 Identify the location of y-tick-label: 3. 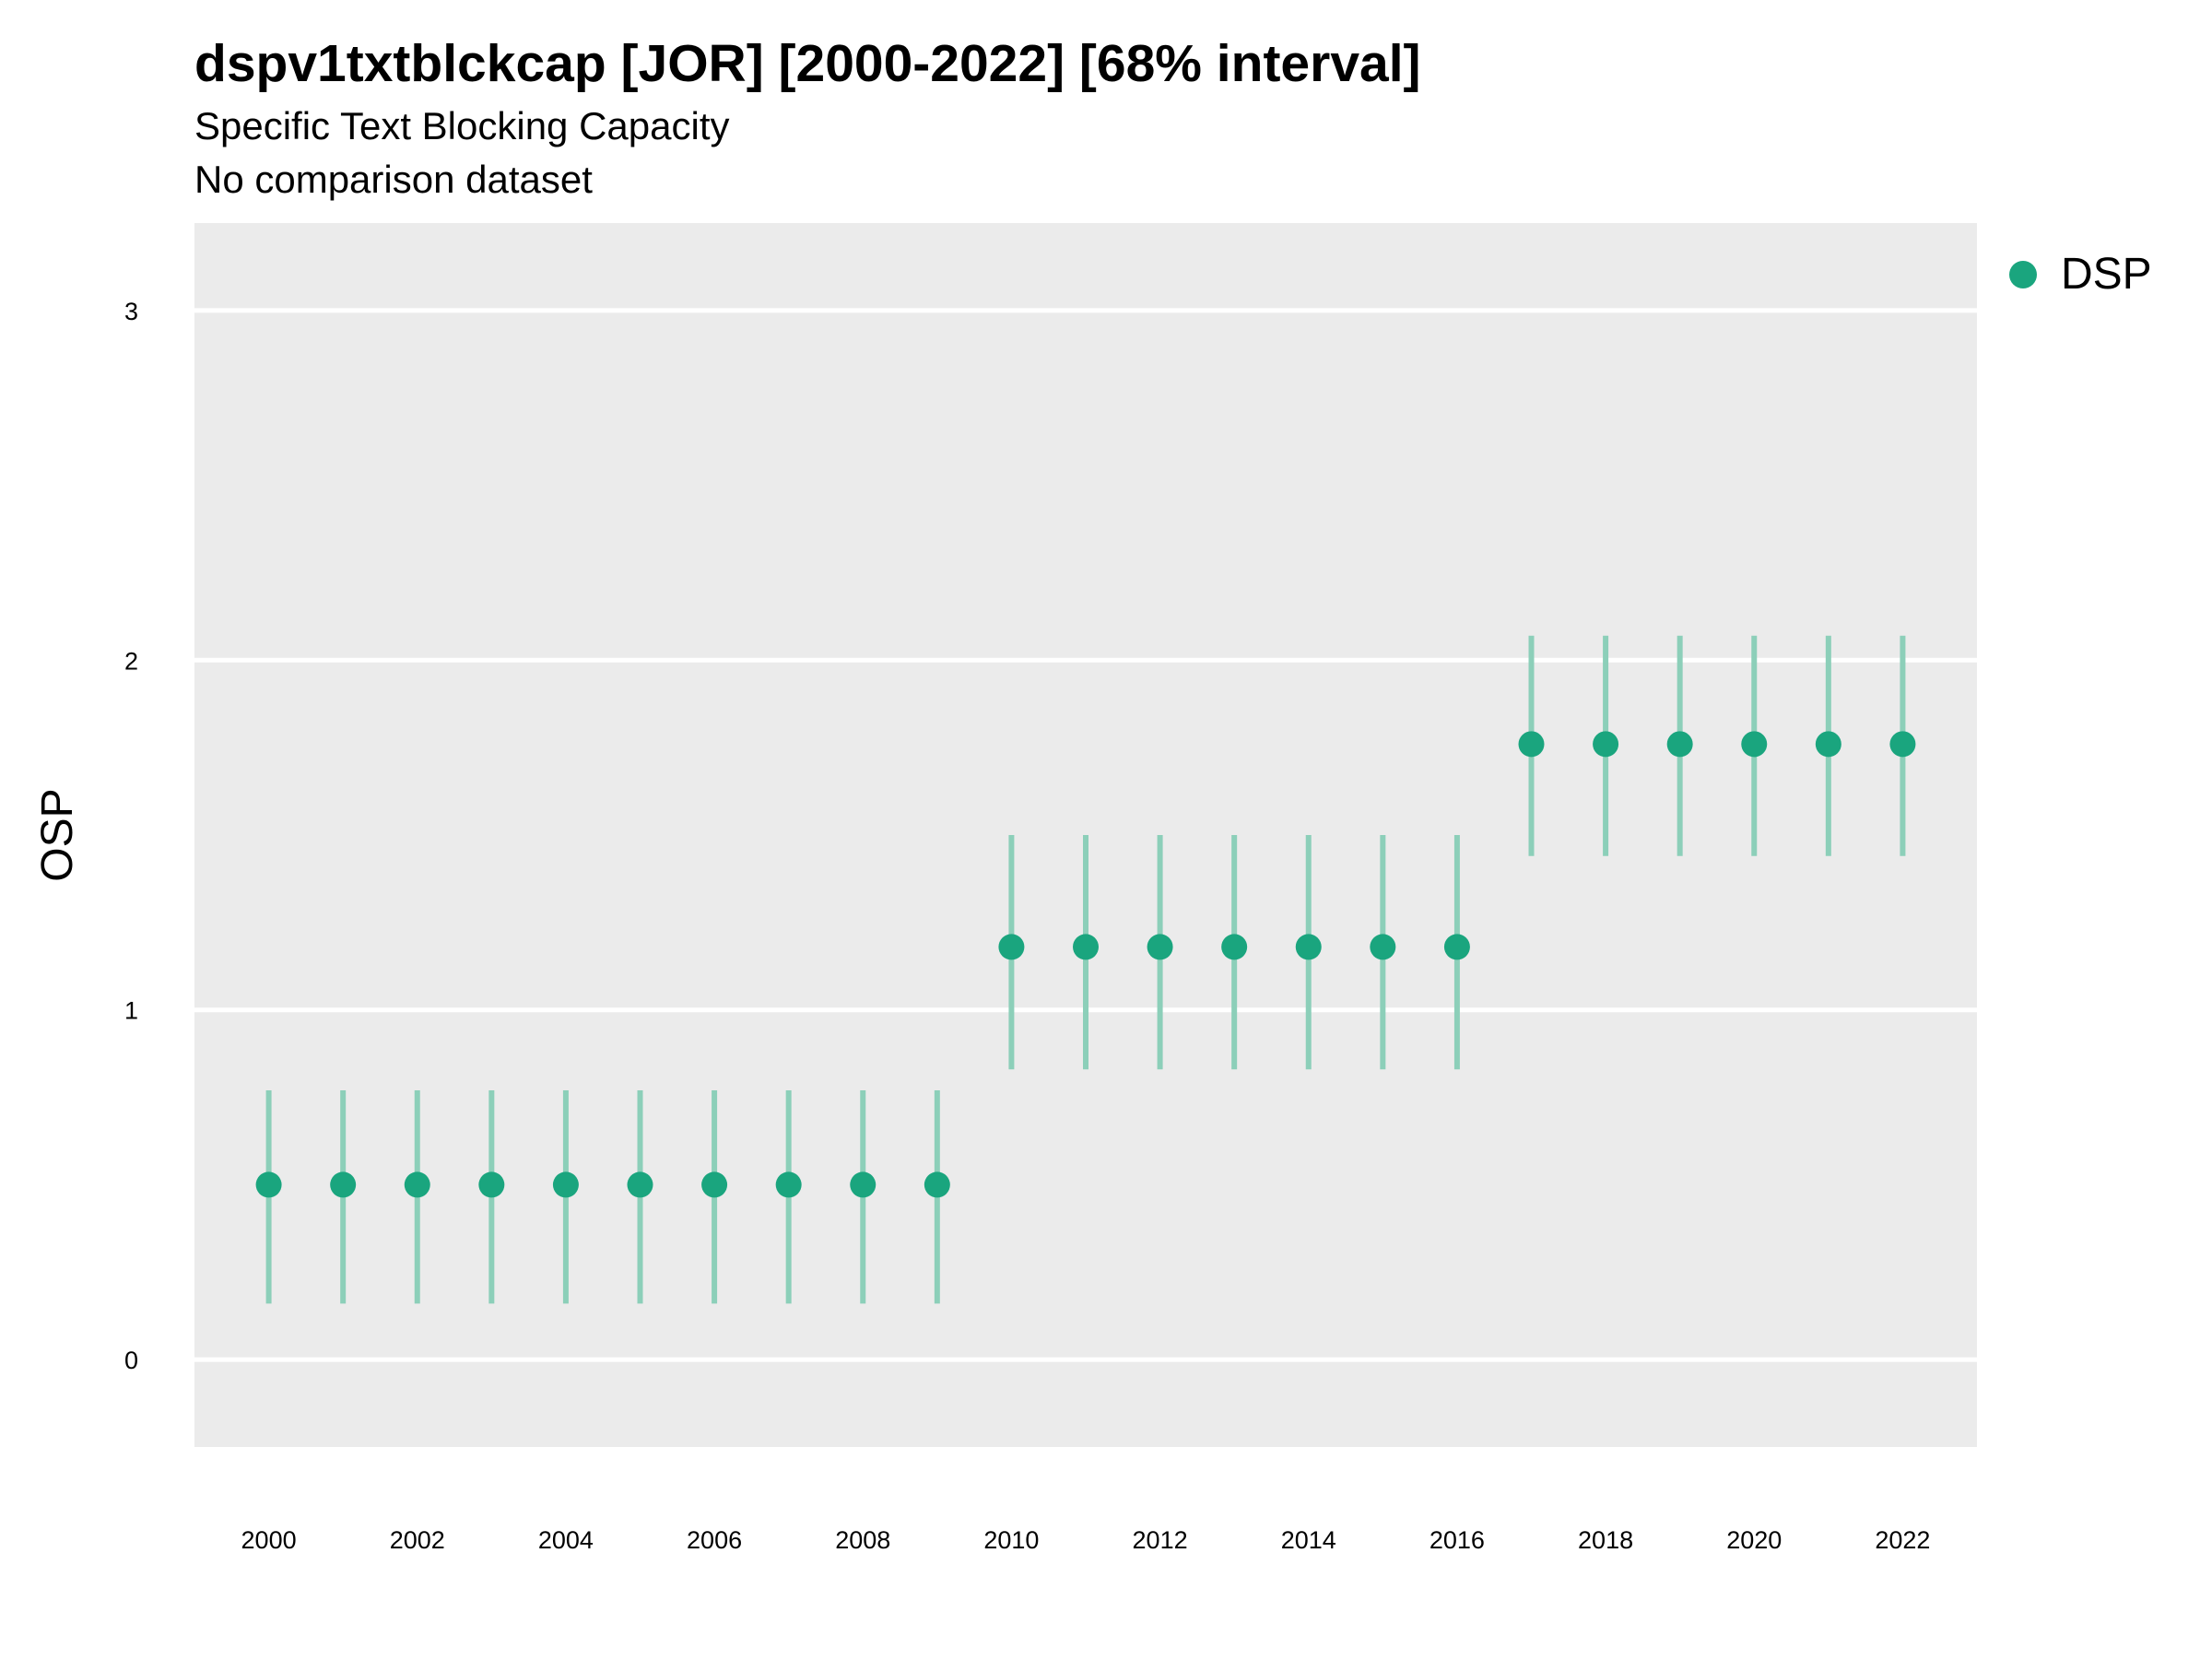
(131, 311).